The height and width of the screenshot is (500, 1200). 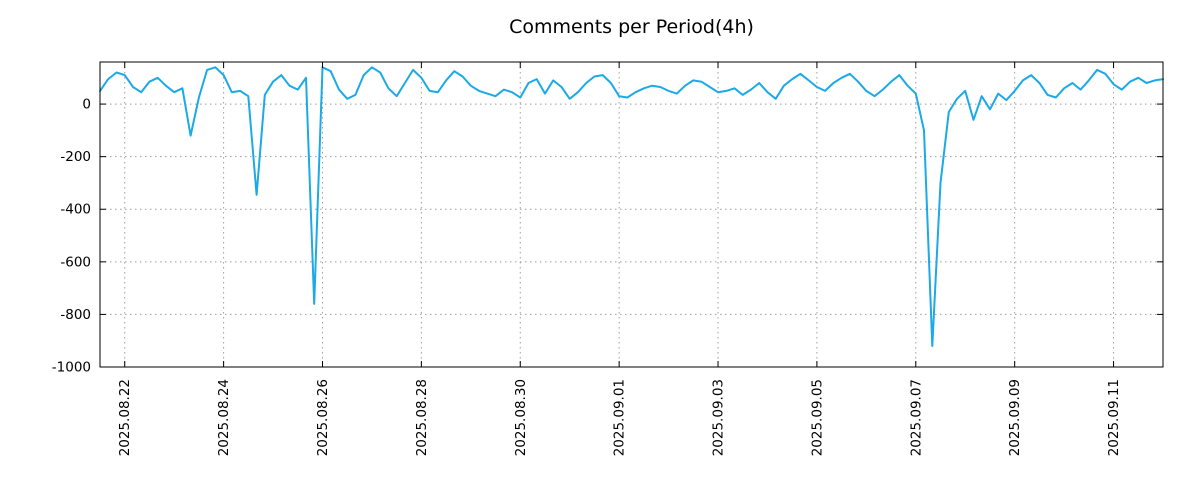 I want to click on chart-title: Comments per Period(4h), so click(x=631, y=27).